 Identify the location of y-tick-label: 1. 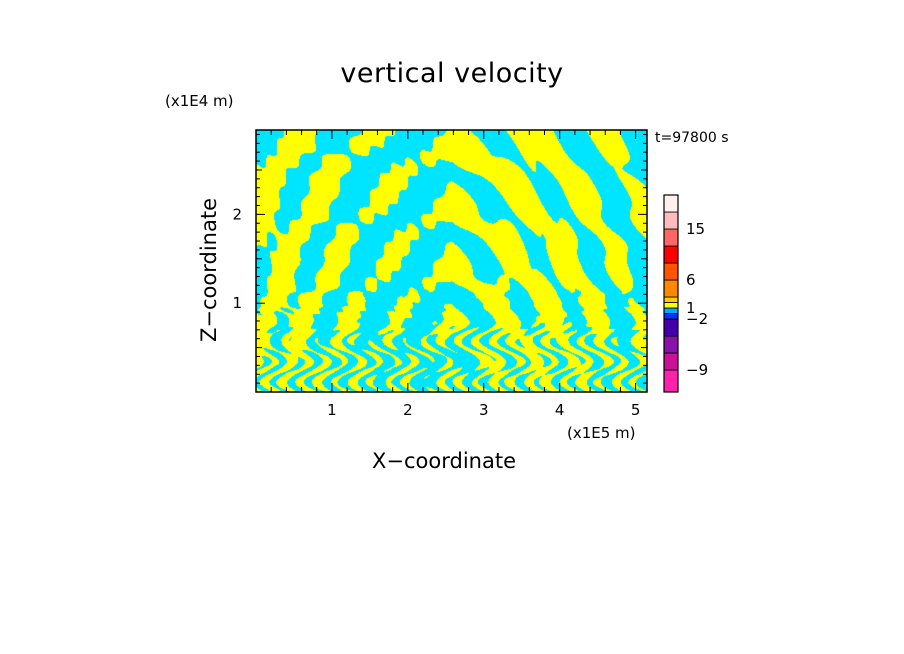
(237, 303).